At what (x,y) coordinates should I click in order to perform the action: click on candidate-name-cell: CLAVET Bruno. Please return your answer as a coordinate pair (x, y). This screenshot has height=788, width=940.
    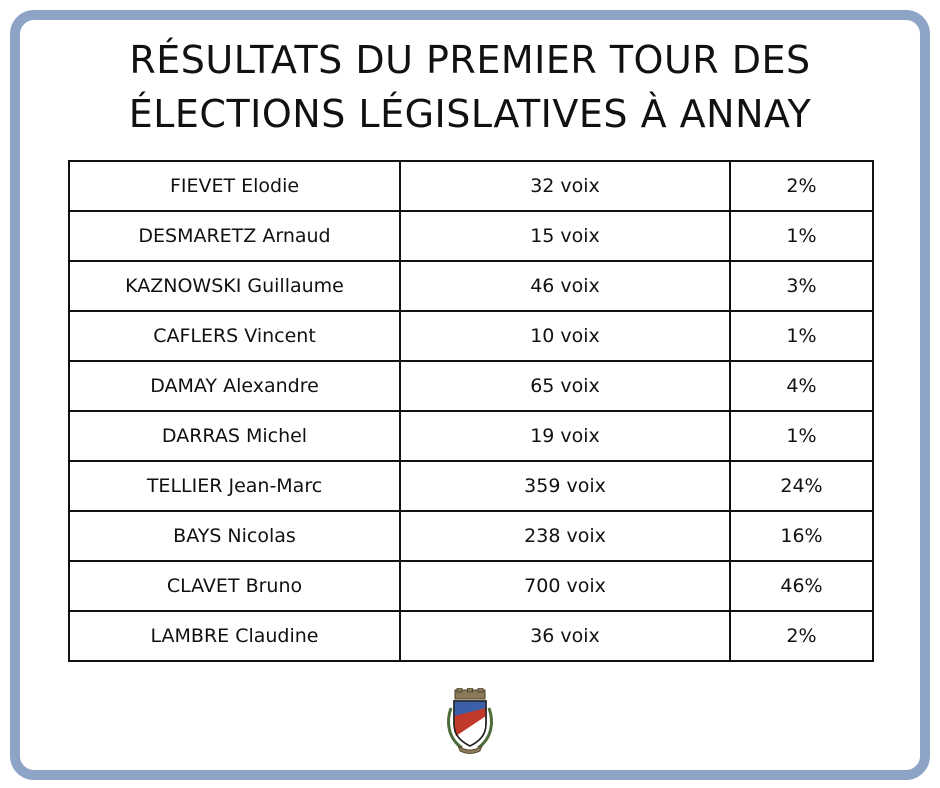
    Looking at the image, I should click on (234, 586).